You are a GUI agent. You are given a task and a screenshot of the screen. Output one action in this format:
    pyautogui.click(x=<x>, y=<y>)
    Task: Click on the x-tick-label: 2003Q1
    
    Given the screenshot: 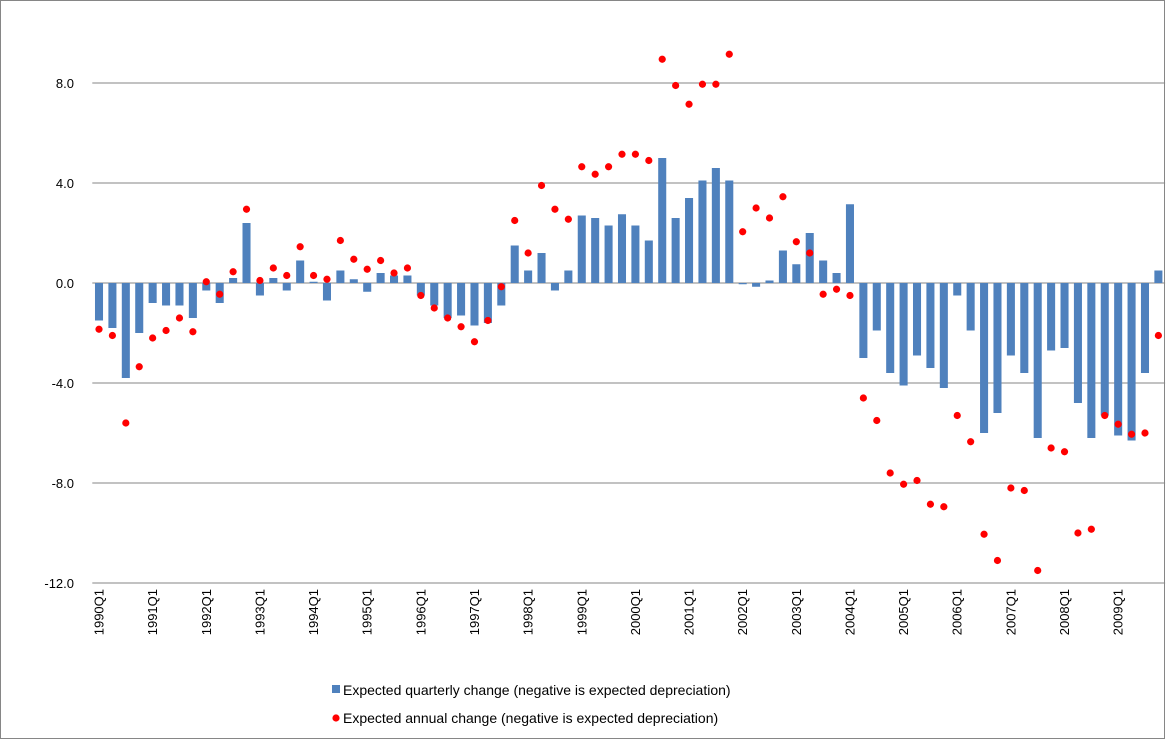 What is the action you would take?
    pyautogui.click(x=796, y=612)
    